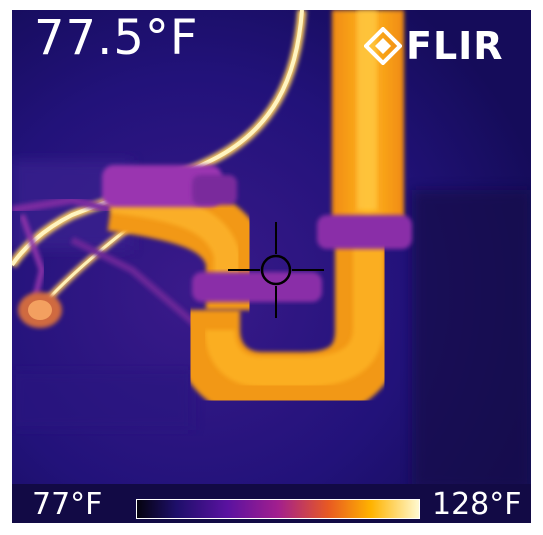  Describe the element at coordinates (67, 504) in the screenshot. I see `scale-min-label: 77°F` at that location.